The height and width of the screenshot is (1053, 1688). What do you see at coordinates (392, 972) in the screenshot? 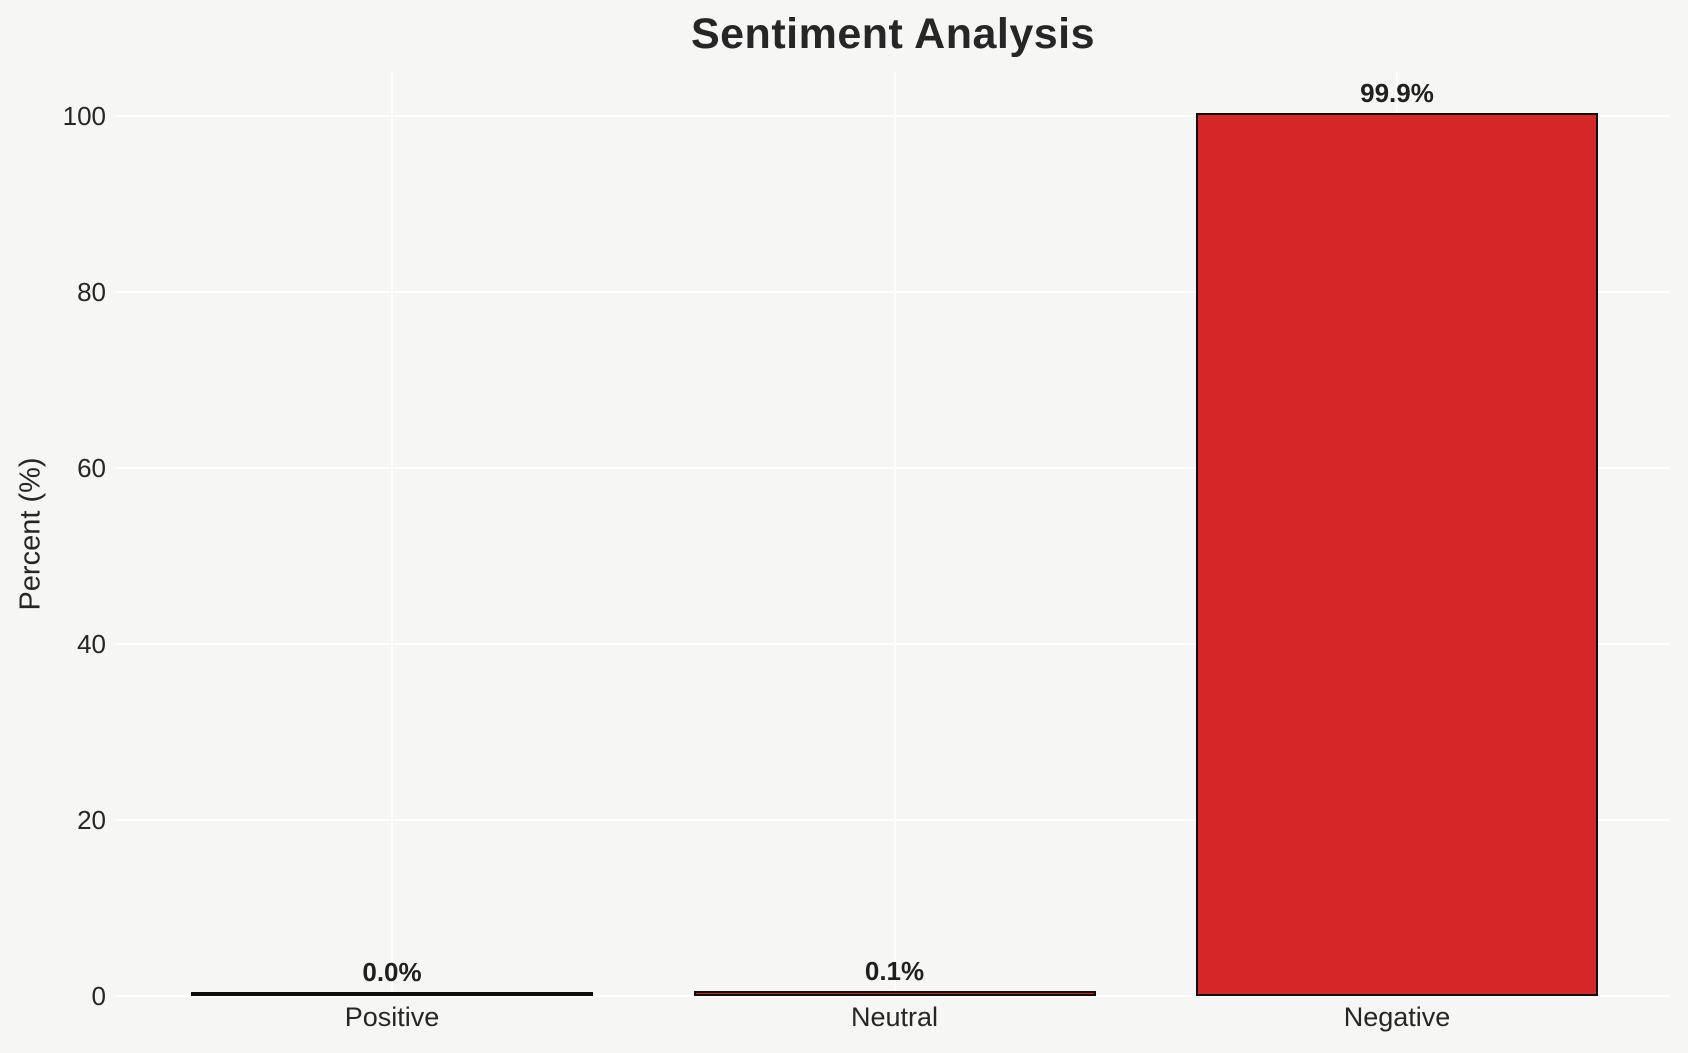
I see `bar-value-label: 0.0%` at bounding box center [392, 972].